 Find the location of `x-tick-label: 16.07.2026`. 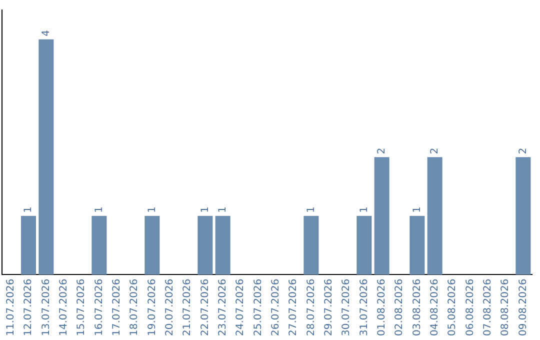

x-tick-label: 16.07.2026 is located at coordinates (99, 307).